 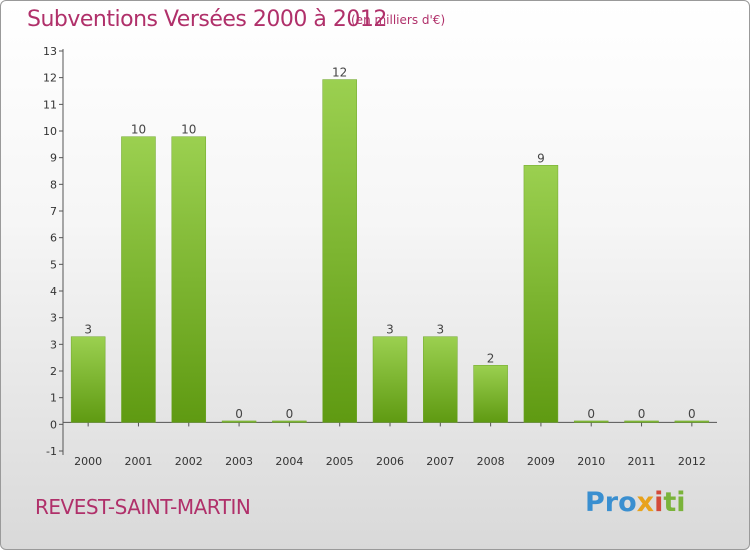 What do you see at coordinates (541, 158) in the screenshot?
I see `value-label-2009: 9` at bounding box center [541, 158].